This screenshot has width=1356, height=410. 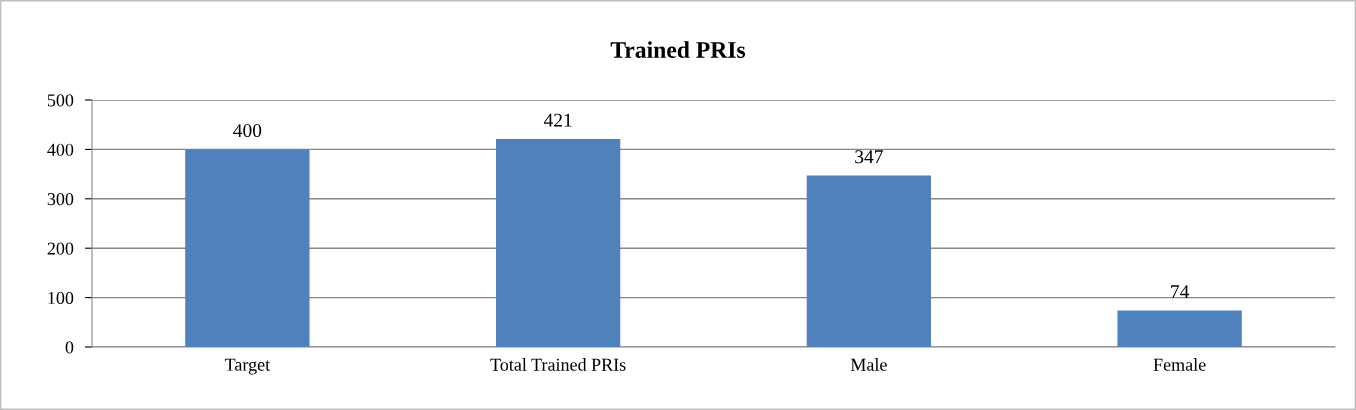 I want to click on chart-title: Trained PRIs, so click(x=678, y=49).